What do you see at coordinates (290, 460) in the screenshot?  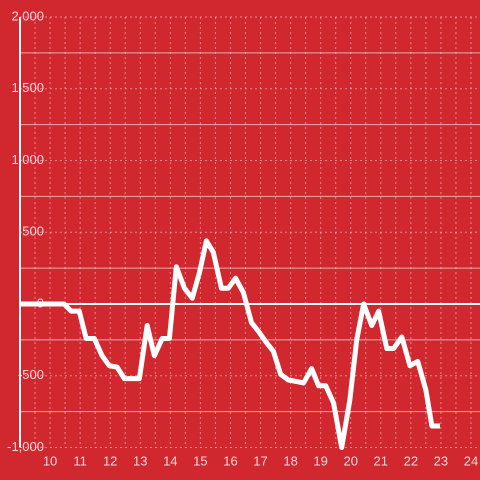 I see `x-tick-label: 18` at bounding box center [290, 460].